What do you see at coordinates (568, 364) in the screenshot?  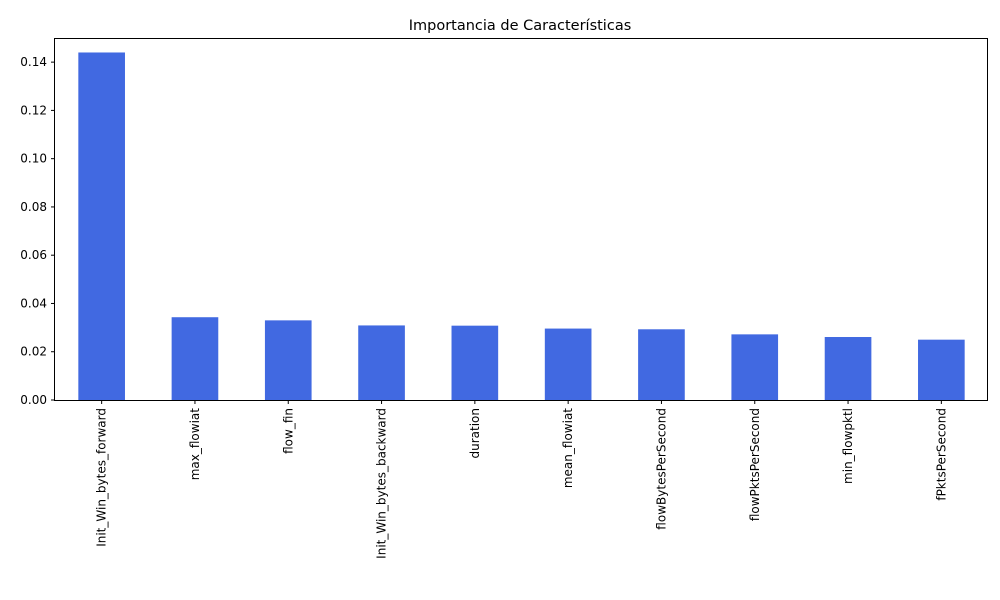 I see `bar-mean_flowiat` at bounding box center [568, 364].